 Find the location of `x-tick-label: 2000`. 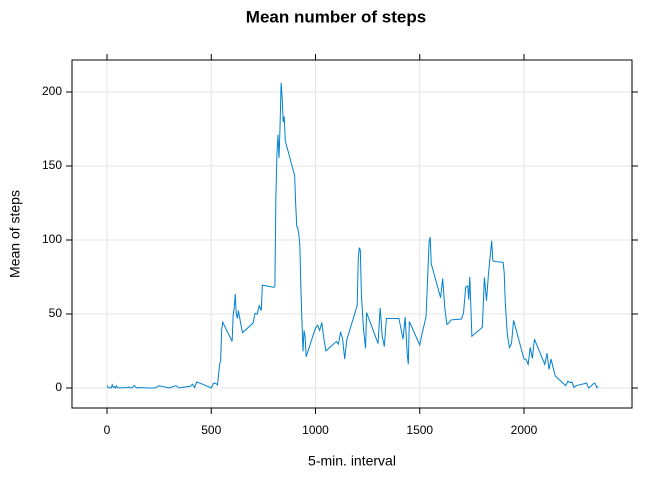

x-tick-label: 2000 is located at coordinates (524, 430).